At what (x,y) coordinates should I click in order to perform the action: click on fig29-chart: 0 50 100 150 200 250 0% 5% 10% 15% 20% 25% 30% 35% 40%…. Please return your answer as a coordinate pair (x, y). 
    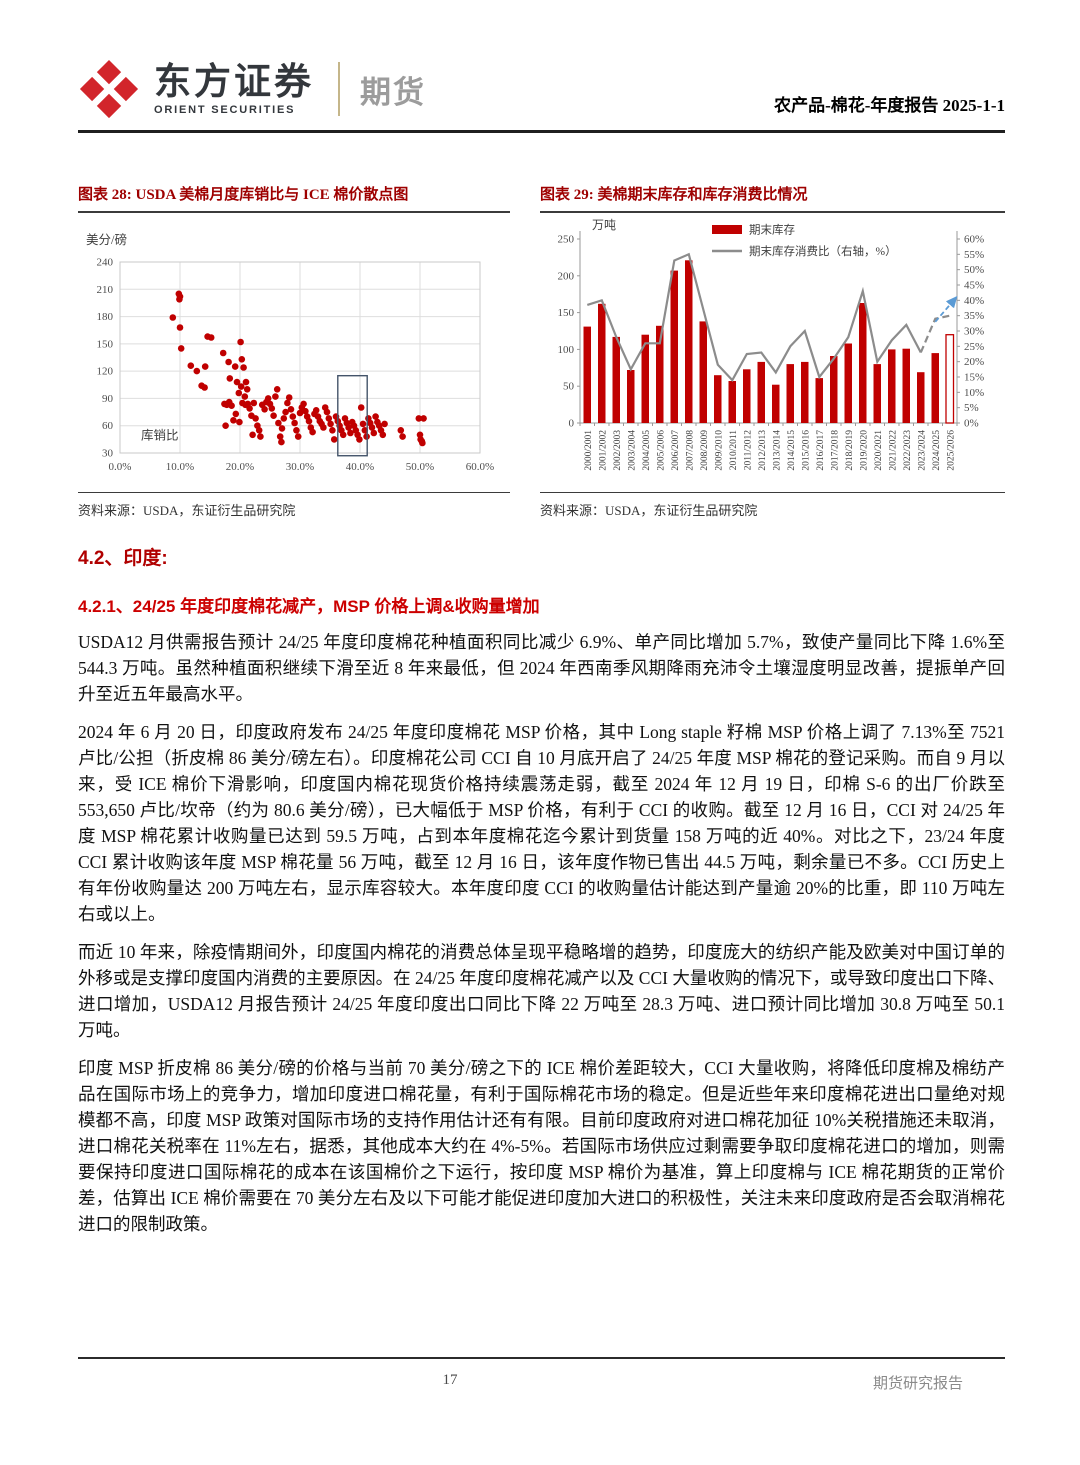
    Looking at the image, I should click on (772, 353).